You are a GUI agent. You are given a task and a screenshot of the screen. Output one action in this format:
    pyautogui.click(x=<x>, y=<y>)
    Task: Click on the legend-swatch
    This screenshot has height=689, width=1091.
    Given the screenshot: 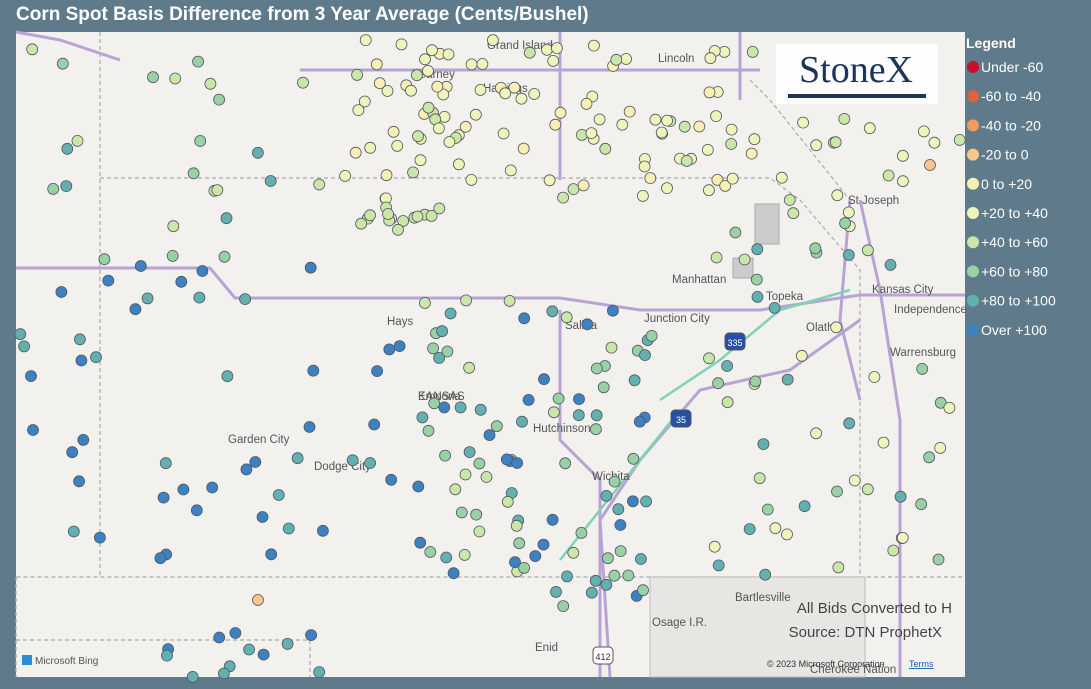 What is the action you would take?
    pyautogui.click(x=973, y=67)
    